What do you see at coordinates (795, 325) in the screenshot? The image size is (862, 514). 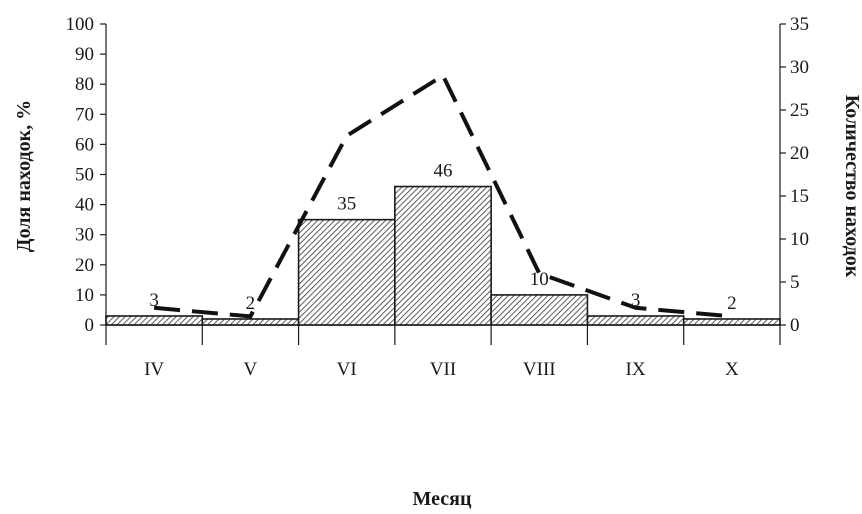 I see `right-y-tick-label: 0` at bounding box center [795, 325].